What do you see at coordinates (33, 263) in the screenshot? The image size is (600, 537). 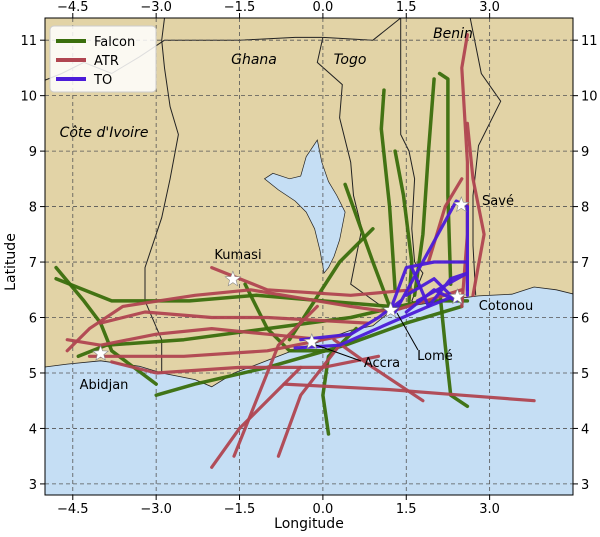 I see `y-tick-label-left: 7` at bounding box center [33, 263].